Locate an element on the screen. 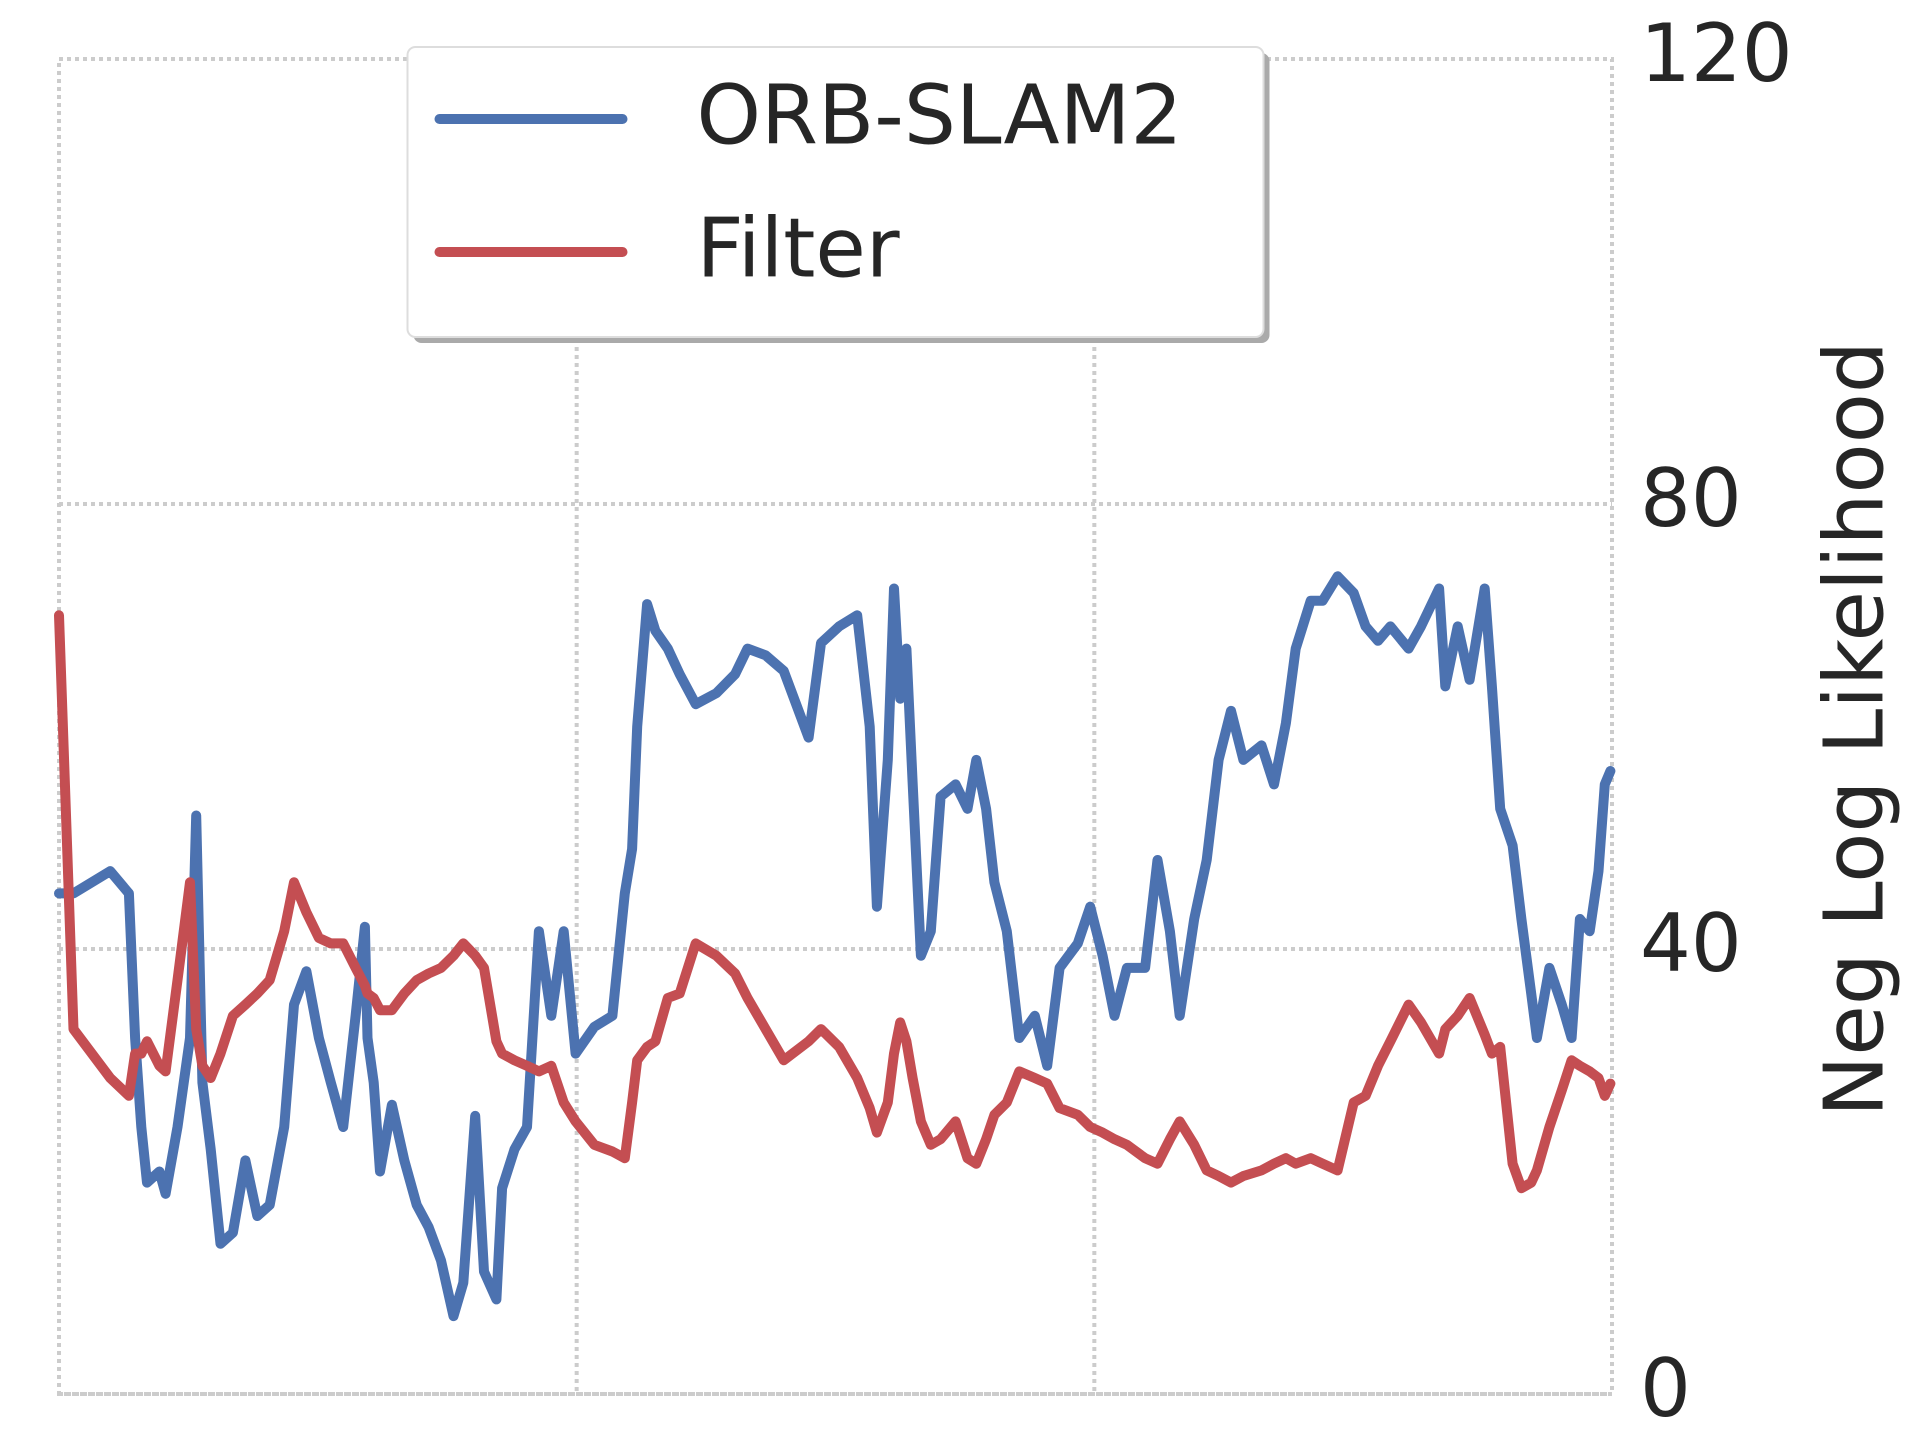 The image size is (1920, 1440). legend-label: Filter is located at coordinates (798, 248).